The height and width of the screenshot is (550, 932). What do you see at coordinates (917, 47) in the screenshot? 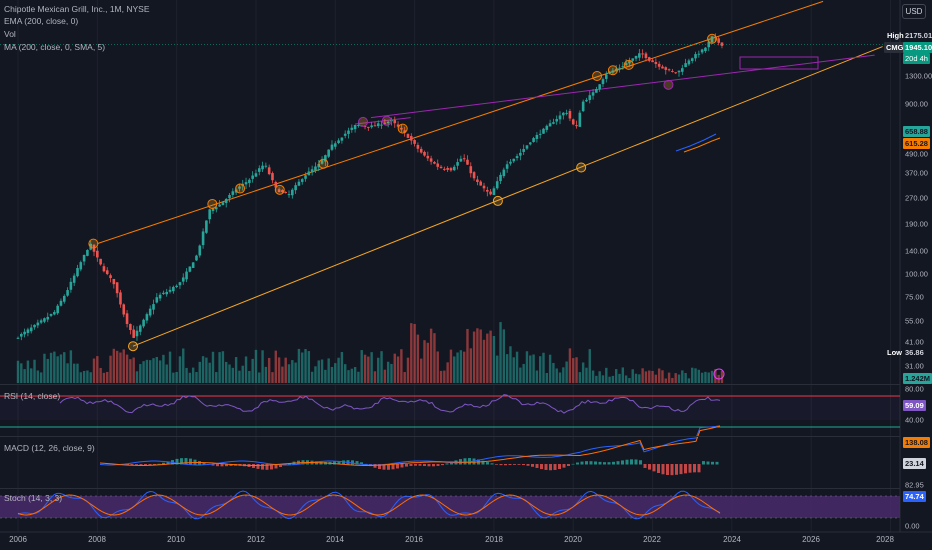
I see `last-price-badge: 1945.10` at bounding box center [917, 47].